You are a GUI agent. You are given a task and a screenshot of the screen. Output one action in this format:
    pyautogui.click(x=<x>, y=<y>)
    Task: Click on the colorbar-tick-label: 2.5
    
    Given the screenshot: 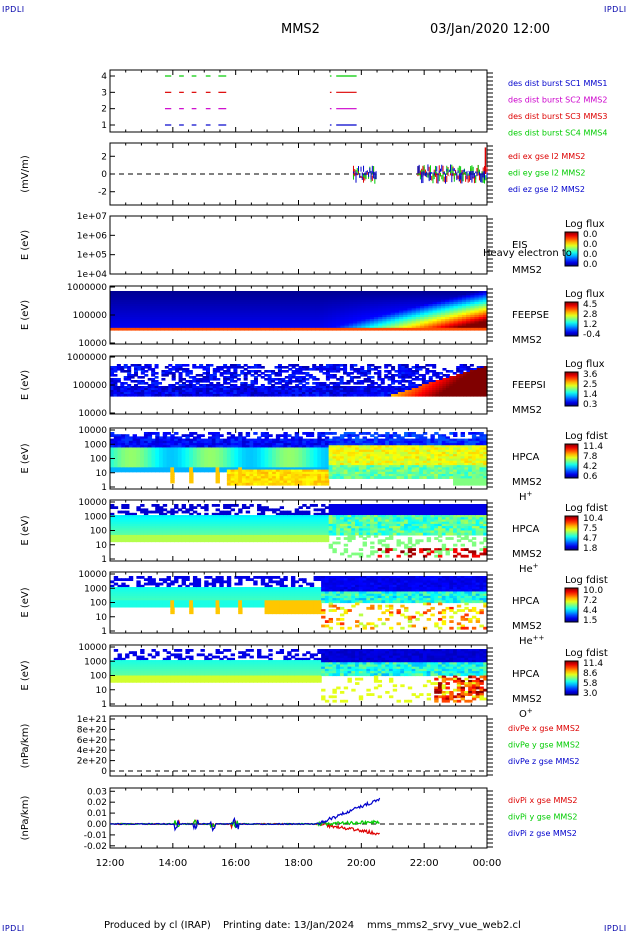 What is the action you would take?
    pyautogui.click(x=590, y=385)
    